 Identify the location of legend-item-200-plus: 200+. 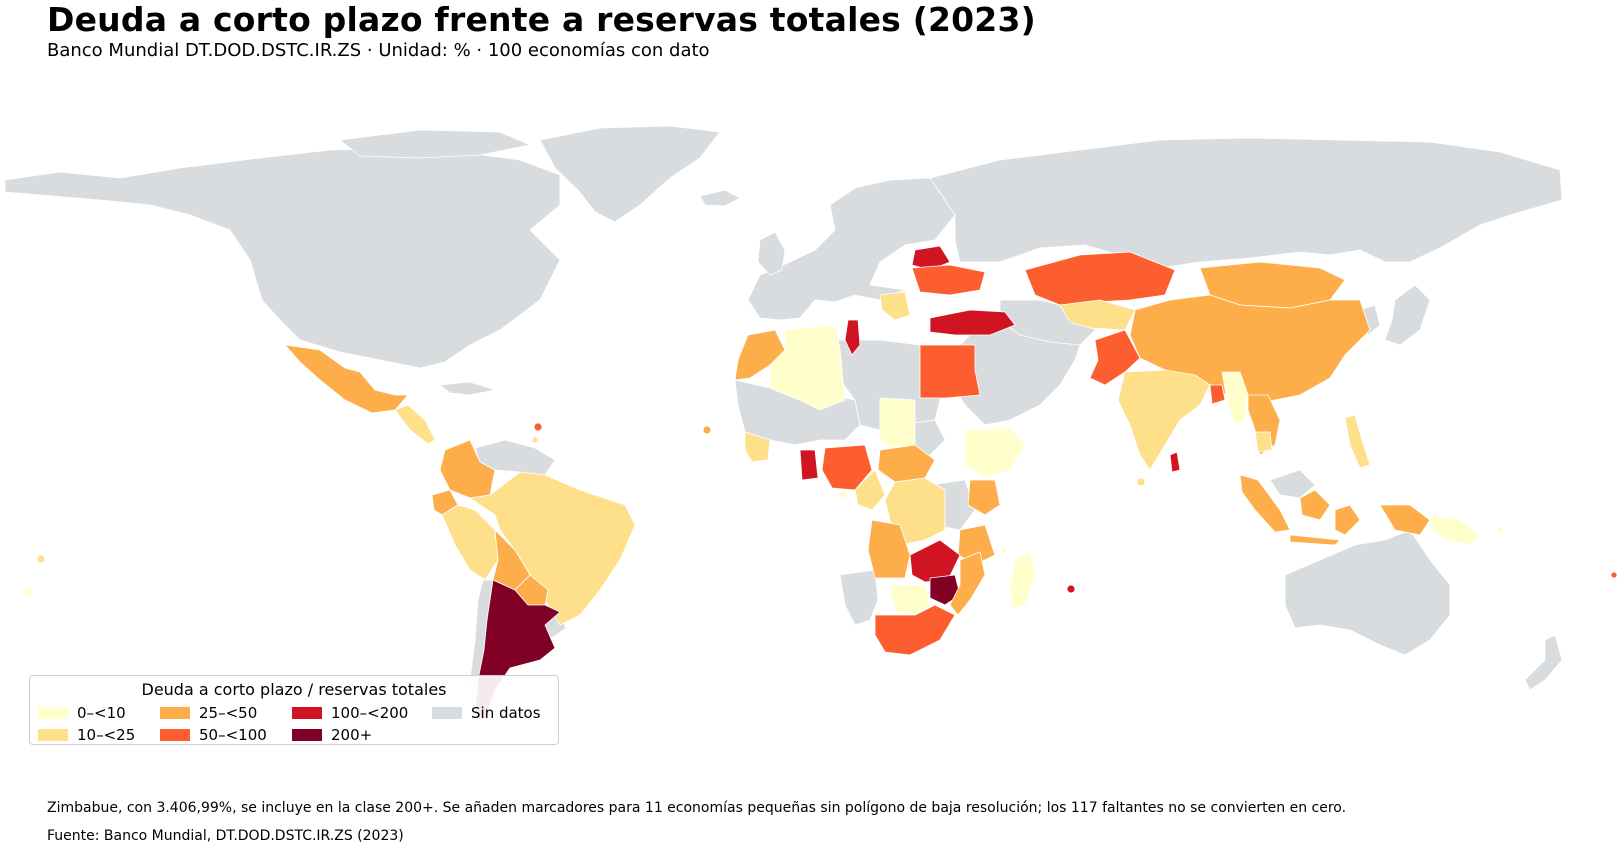
(332, 735).